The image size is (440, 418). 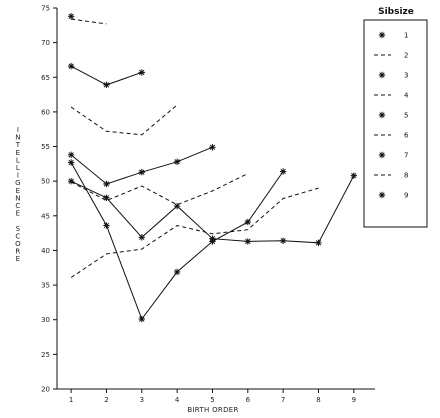 What do you see at coordinates (45, 78) in the screenshot?
I see `y-tick-label: 65` at bounding box center [45, 78].